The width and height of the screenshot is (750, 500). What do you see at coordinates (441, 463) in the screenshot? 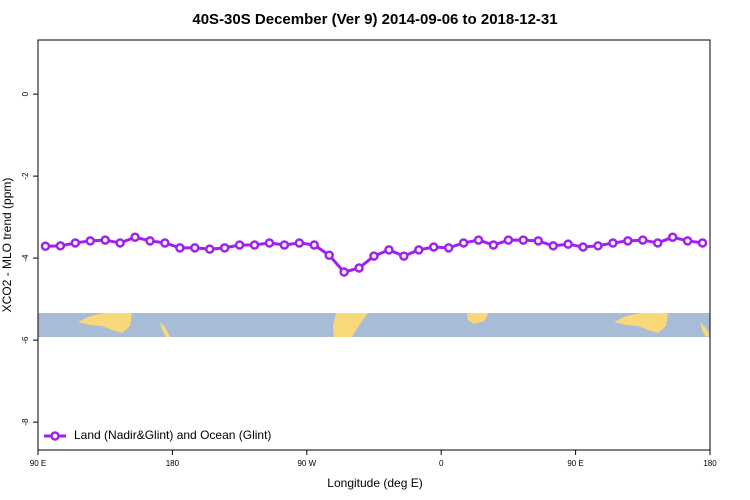
I see `x-tick-label: 0` at bounding box center [441, 463].